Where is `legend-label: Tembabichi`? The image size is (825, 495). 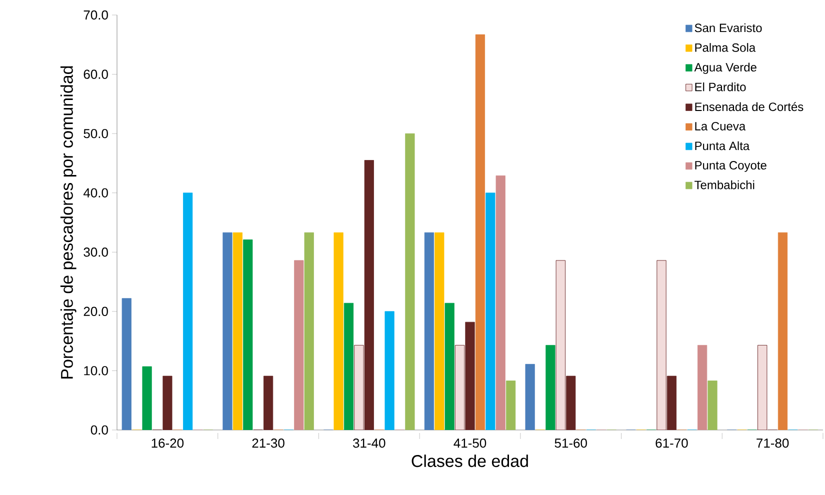 legend-label: Tembabichi is located at coordinates (724, 185).